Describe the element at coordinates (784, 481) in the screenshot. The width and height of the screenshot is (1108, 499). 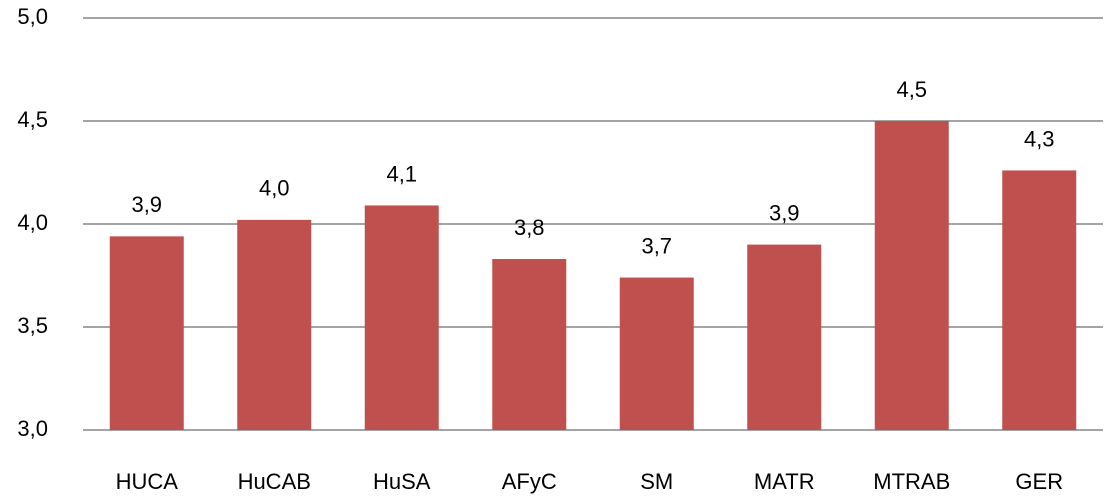
I see `x-tick-label: MATR` at that location.